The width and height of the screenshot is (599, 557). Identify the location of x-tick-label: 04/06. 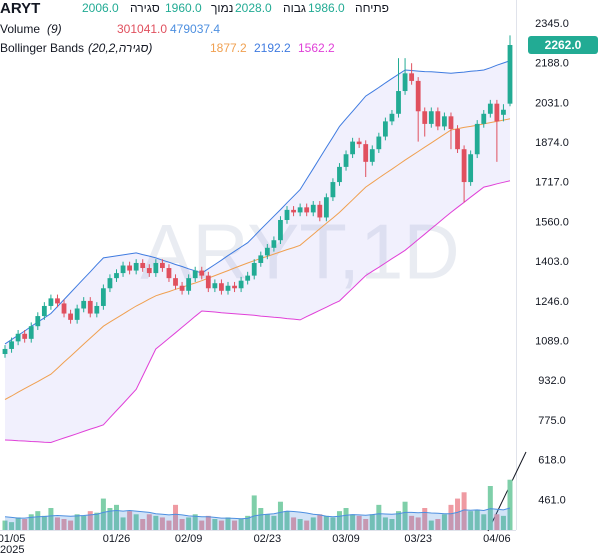
(497, 539).